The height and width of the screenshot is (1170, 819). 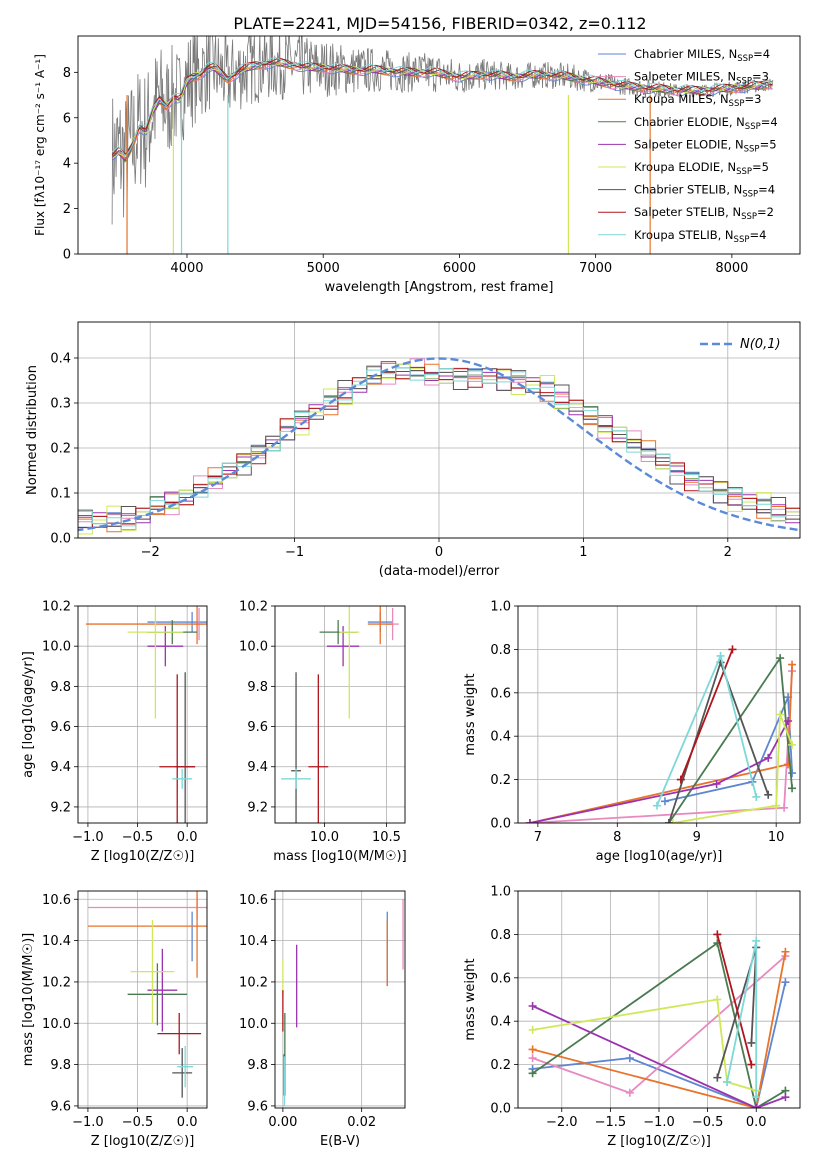 I want to click on x-axis-label: age [log10(age/yr)], so click(x=659, y=856).